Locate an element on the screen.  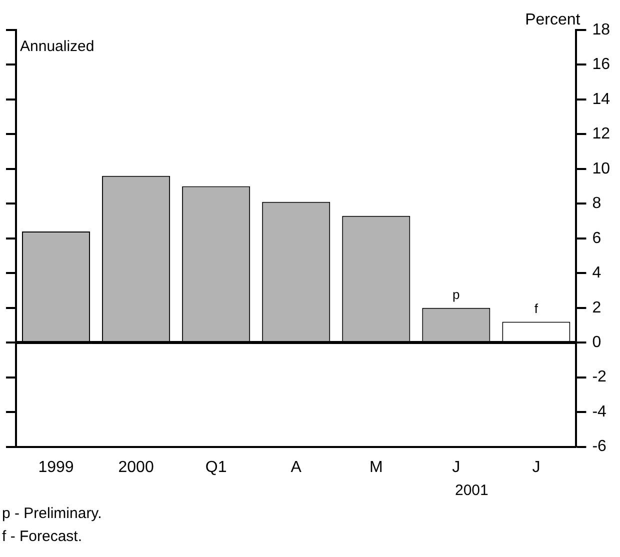
text: 2001 is located at coordinates (471, 490).